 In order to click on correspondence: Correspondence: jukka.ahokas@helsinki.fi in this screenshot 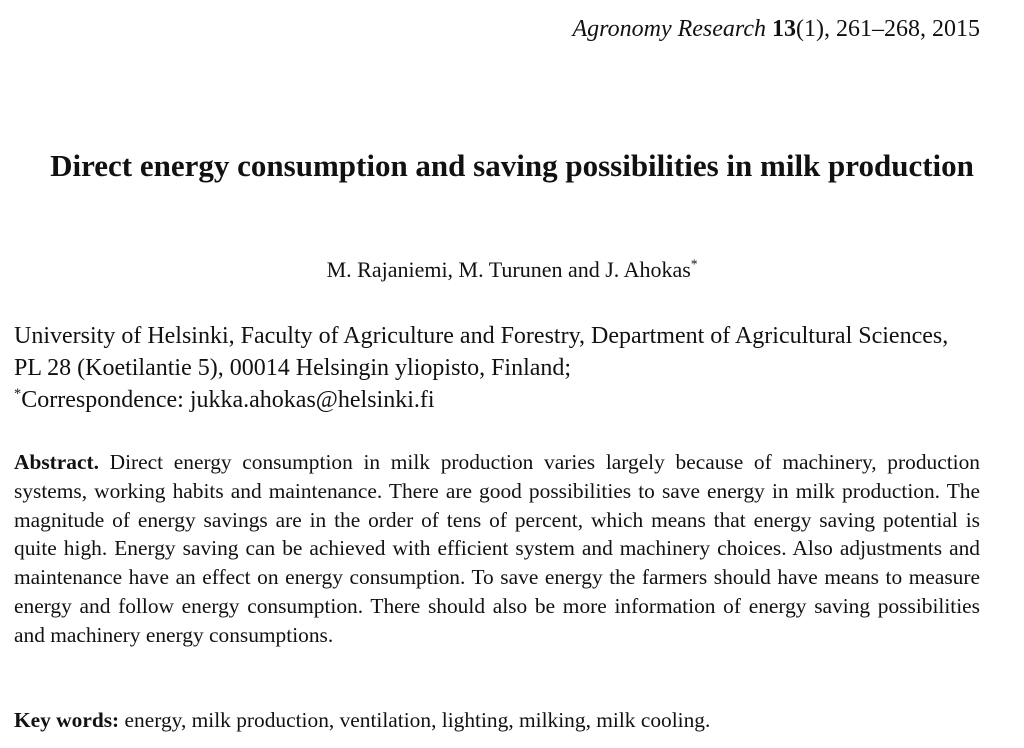, I will do `click(228, 400)`.